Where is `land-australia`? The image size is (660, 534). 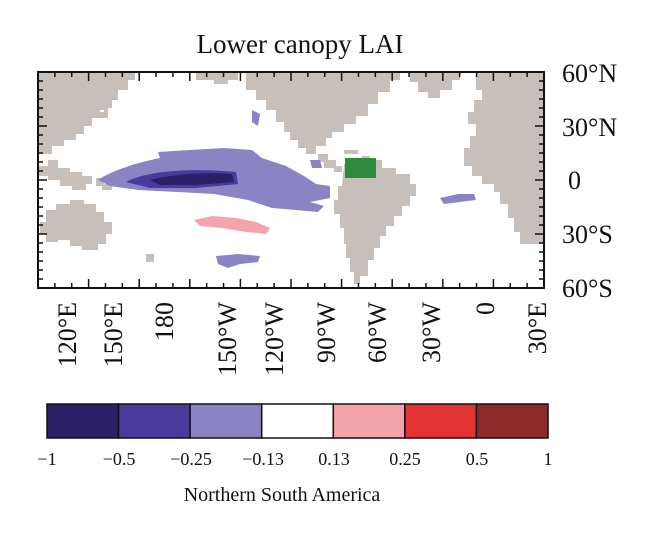
land-australia is located at coordinates (76, 225).